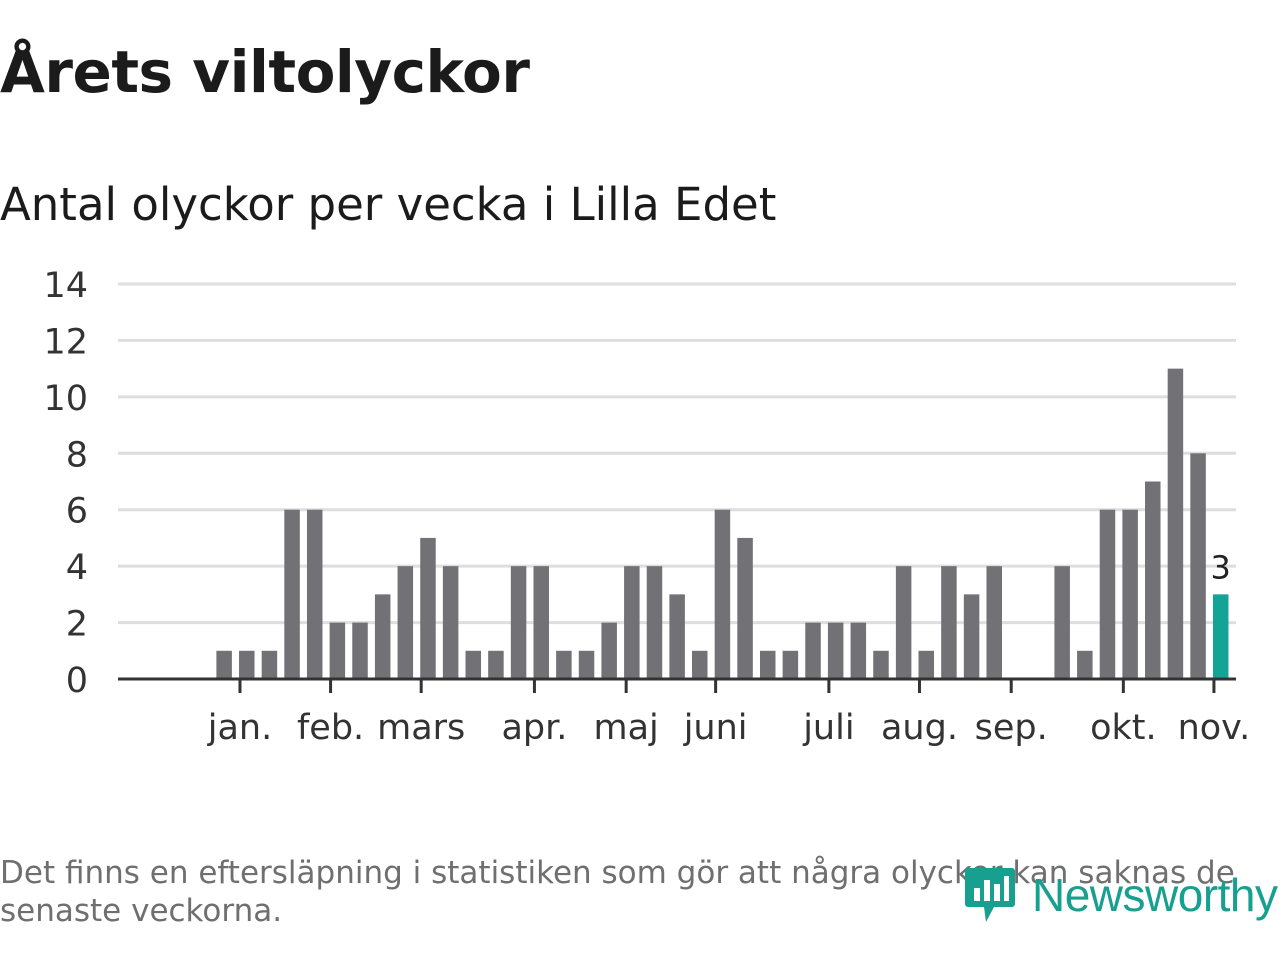 This screenshot has width=1280, height=960. I want to click on chart-title: Årets viltolyckor, so click(265, 72).